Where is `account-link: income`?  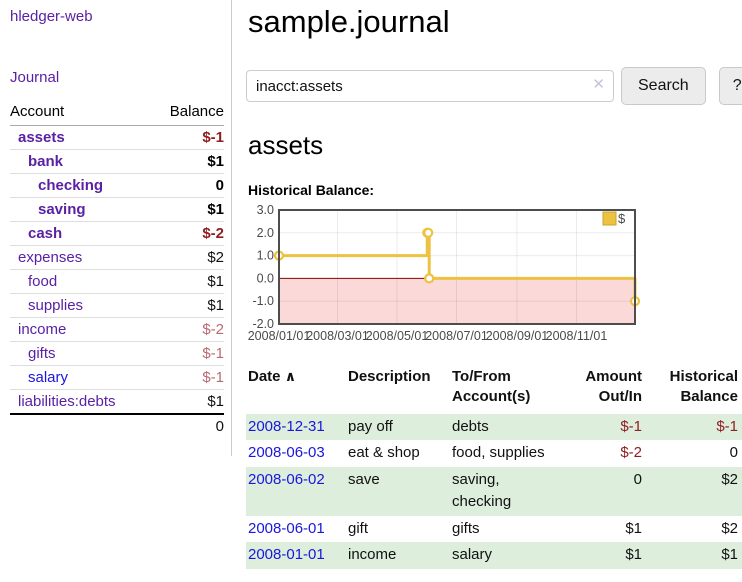 account-link: income is located at coordinates (42, 329).